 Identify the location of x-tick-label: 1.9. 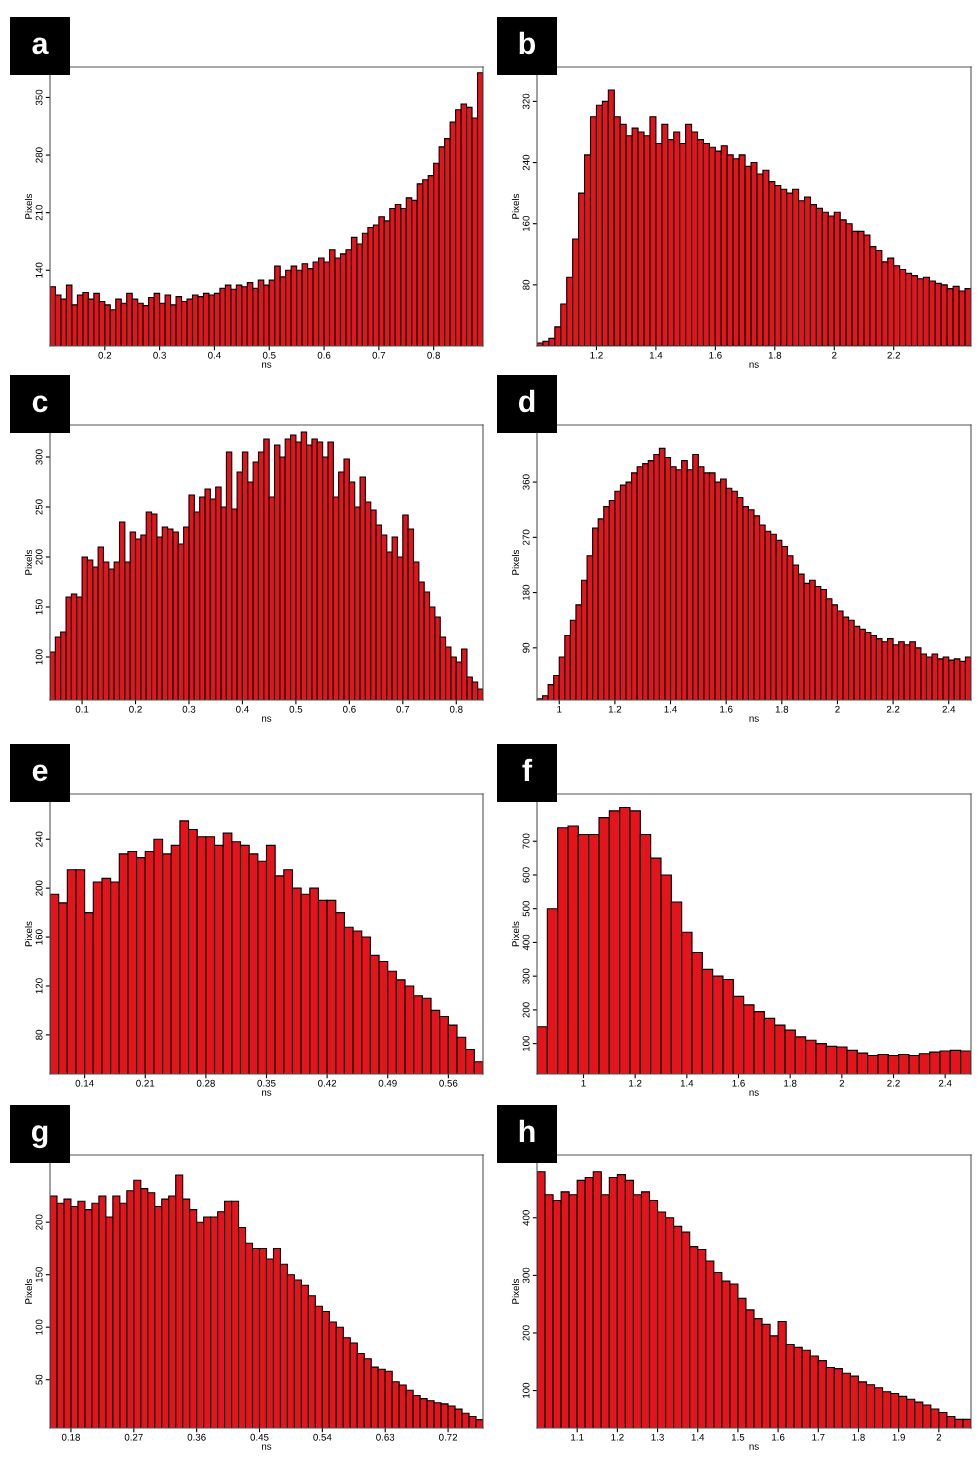
(898, 1437).